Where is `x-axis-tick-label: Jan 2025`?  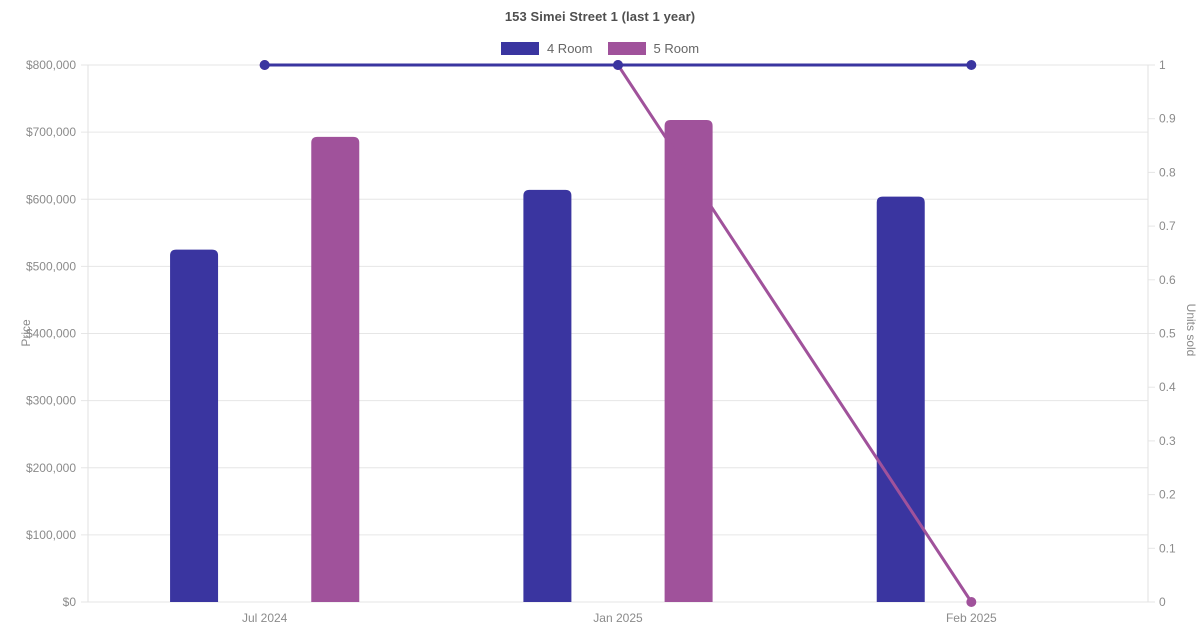 x-axis-tick-label: Jan 2025 is located at coordinates (618, 618).